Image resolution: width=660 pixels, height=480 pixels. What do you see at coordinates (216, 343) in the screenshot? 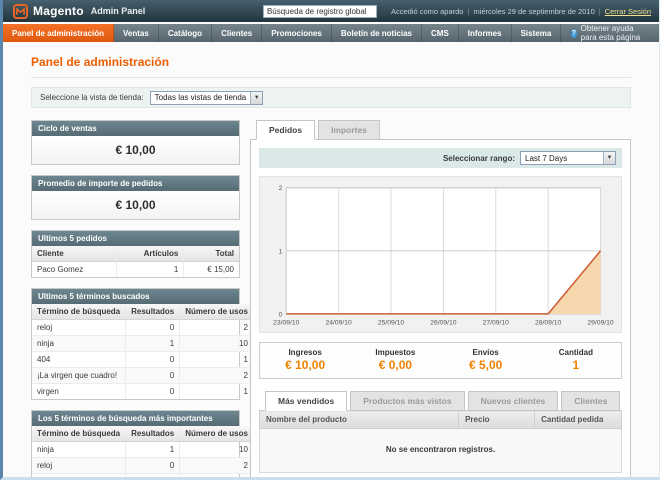
I see `table-cell: 10` at bounding box center [216, 343].